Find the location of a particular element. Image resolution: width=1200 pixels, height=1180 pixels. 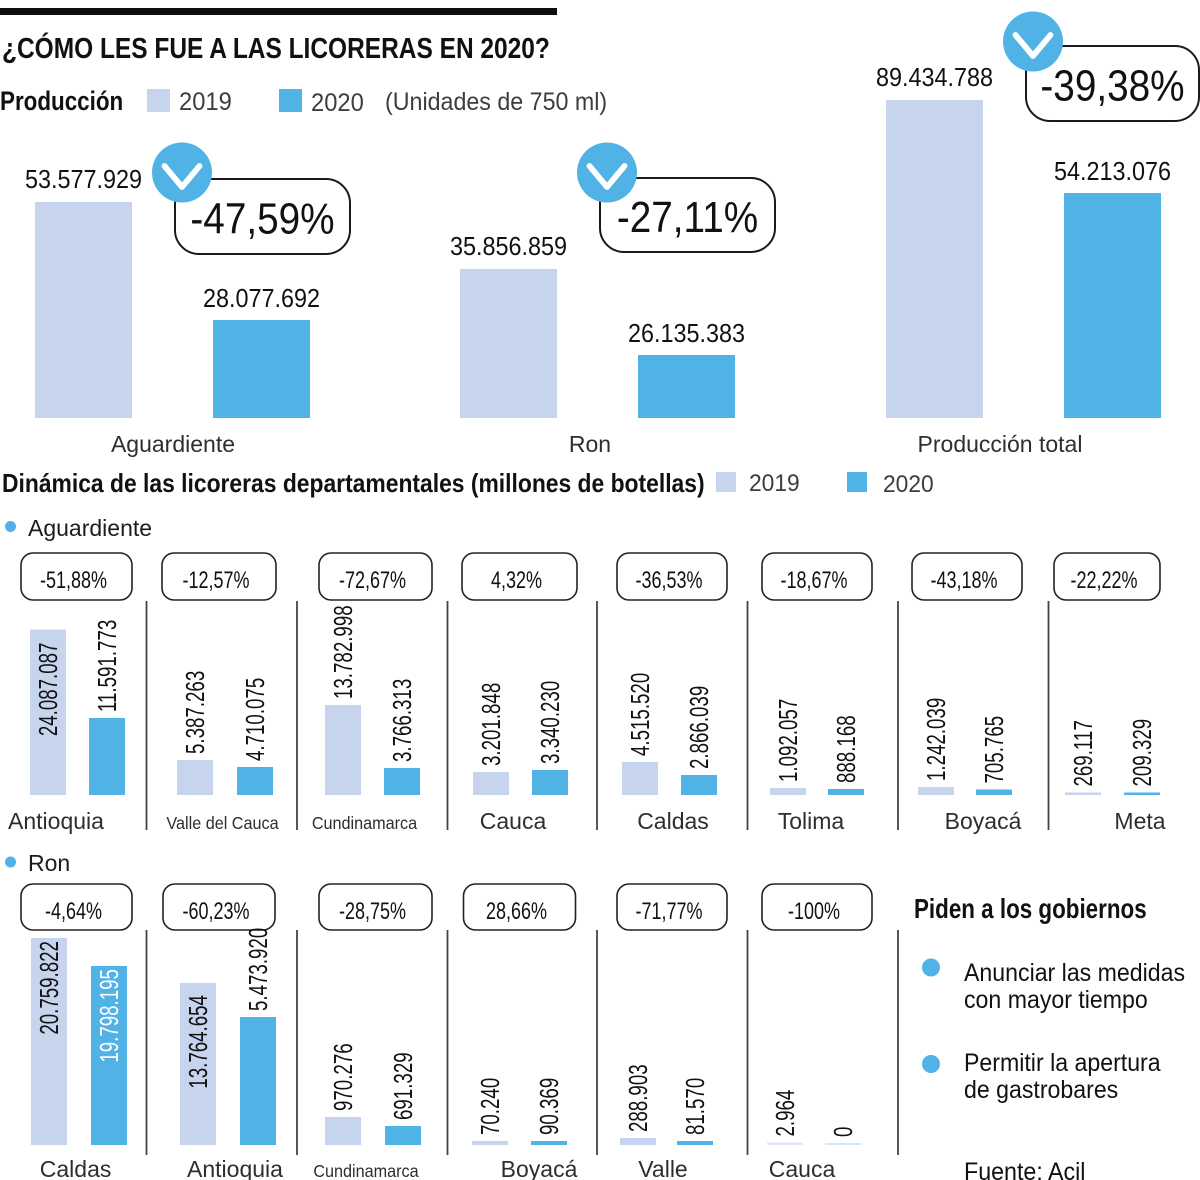

svg-text: -71,77% is located at coordinates (668, 912).